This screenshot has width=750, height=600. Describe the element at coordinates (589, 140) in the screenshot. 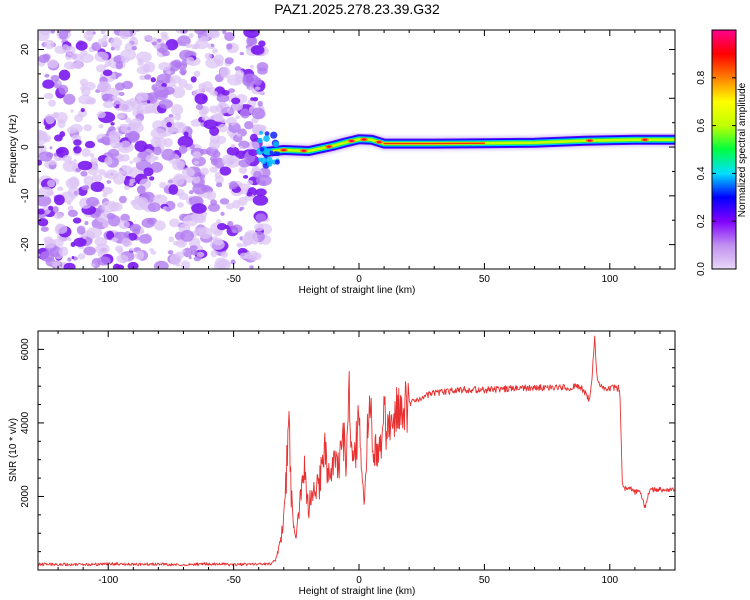

I see `signal-hotspot-core` at that location.